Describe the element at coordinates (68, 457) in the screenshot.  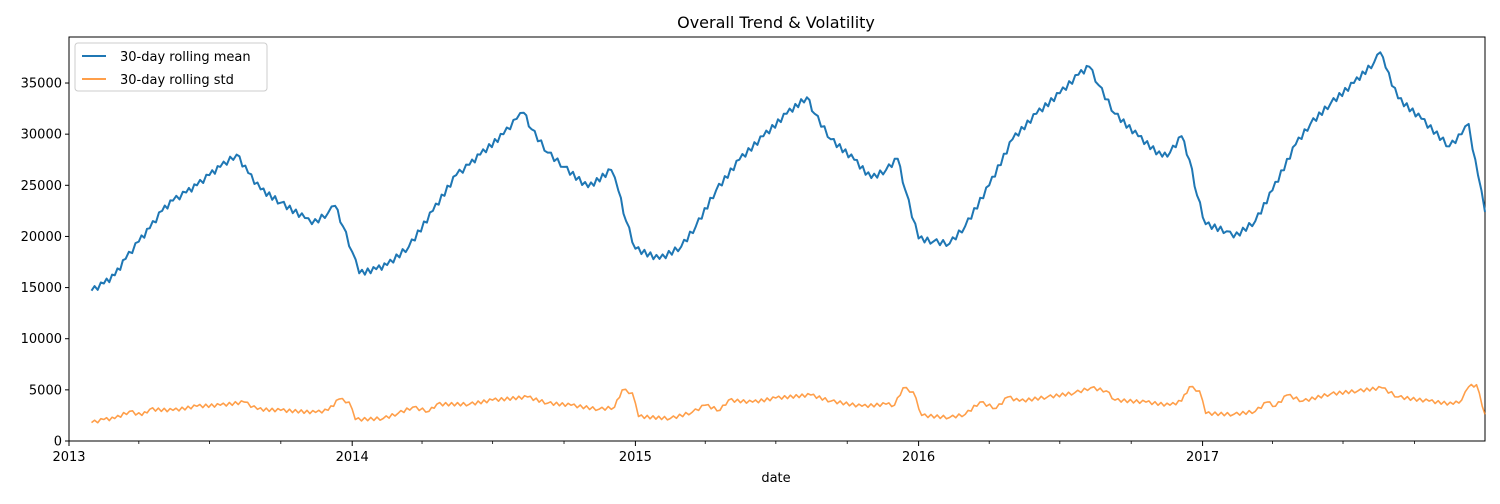
I see `x-tick-label: 2013` at that location.